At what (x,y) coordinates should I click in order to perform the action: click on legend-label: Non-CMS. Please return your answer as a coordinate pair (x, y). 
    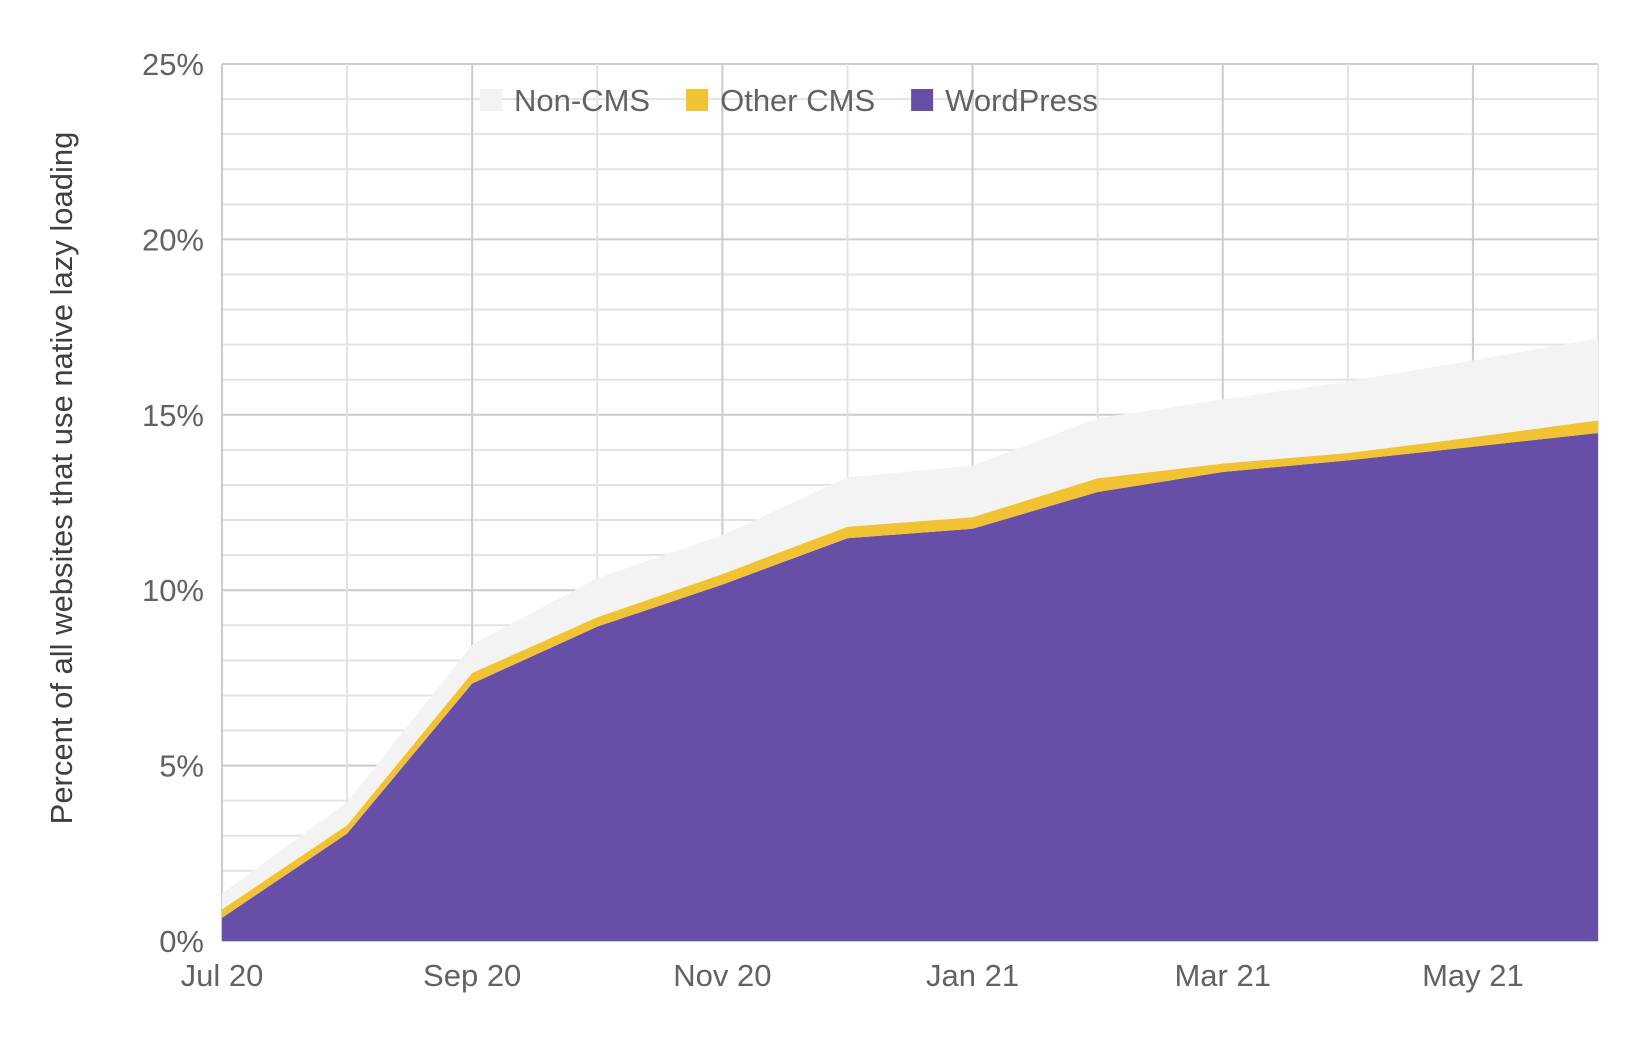
    Looking at the image, I should click on (582, 100).